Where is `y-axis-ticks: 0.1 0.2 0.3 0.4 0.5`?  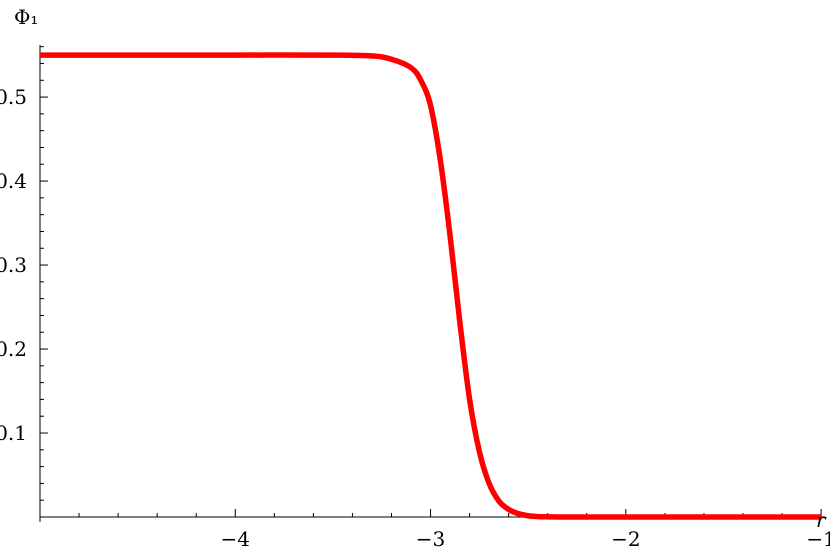 y-axis-ticks: 0.1 0.2 0.3 0.4 0.5 is located at coordinates (24, 265).